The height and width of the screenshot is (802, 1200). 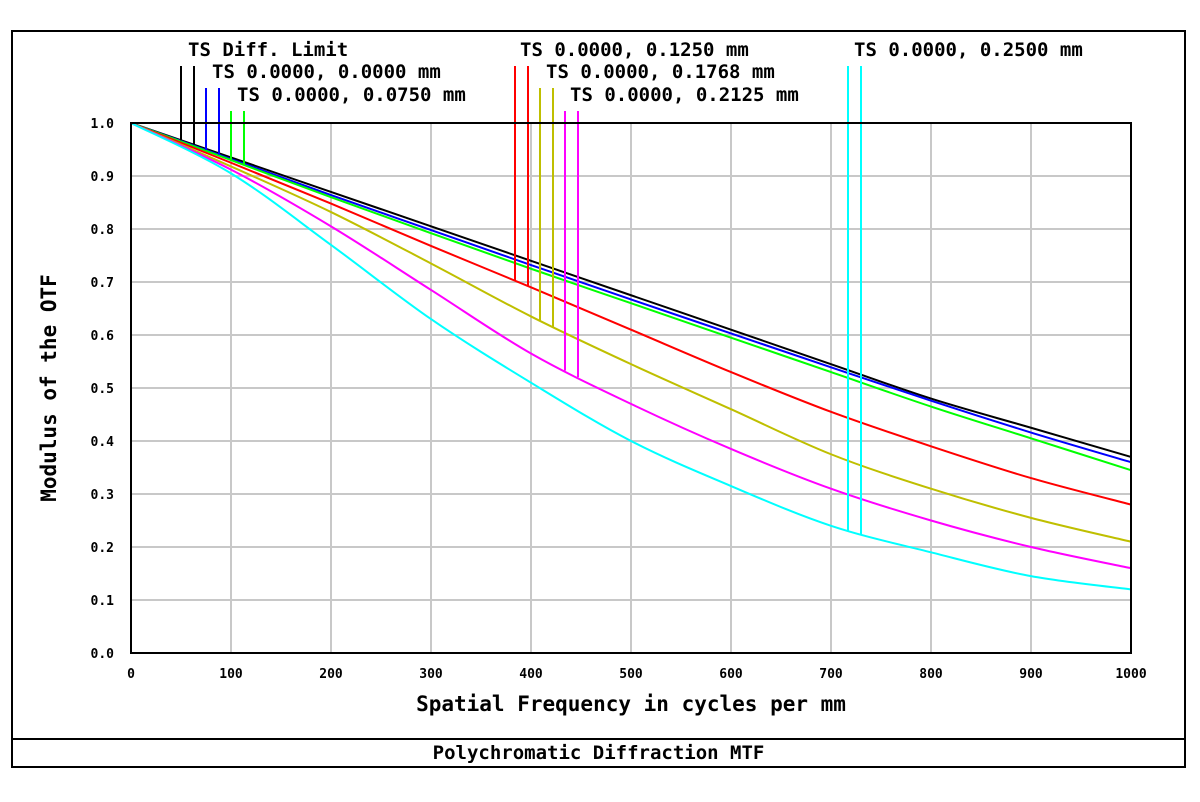 What do you see at coordinates (103, 601) in the screenshot?
I see `y-tick-label: 0.1` at bounding box center [103, 601].